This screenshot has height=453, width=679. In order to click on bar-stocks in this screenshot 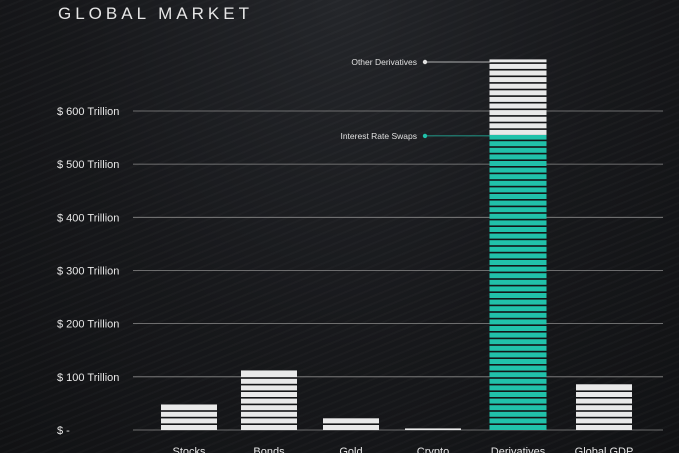, I will do `click(189, 417)`.